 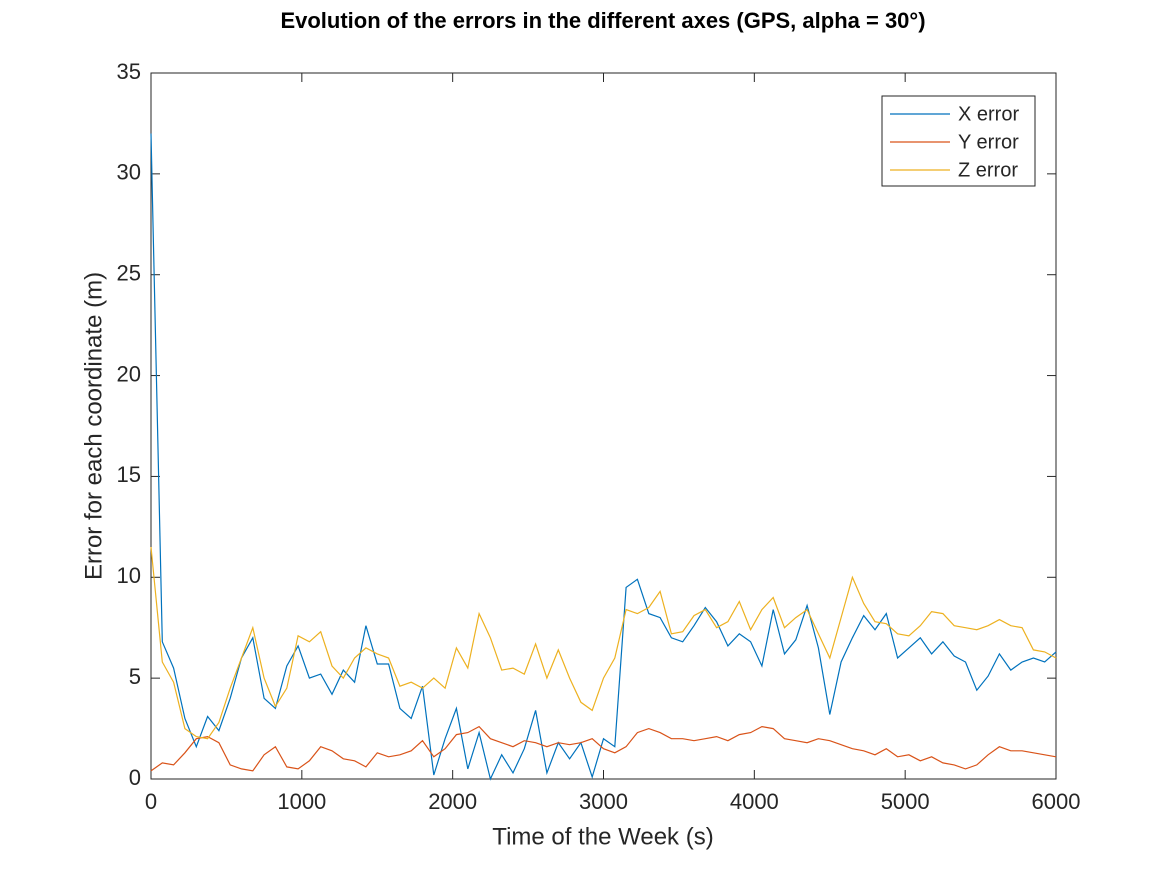 I want to click on y-tick-label: 5, so click(x=135, y=676).